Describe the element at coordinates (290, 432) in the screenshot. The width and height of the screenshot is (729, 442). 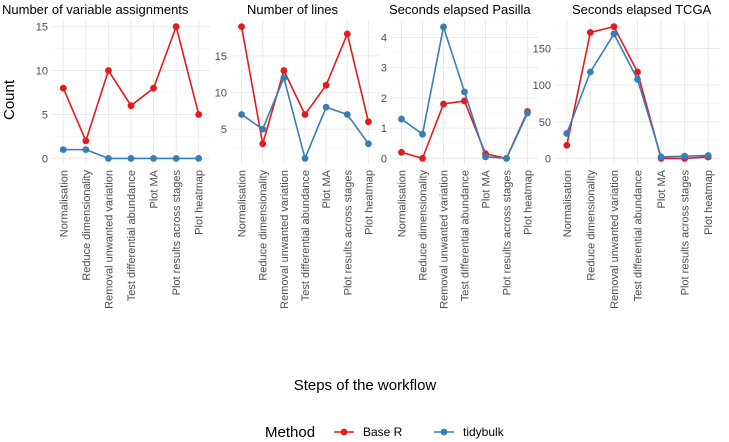
I see `legend-title: Method` at that location.